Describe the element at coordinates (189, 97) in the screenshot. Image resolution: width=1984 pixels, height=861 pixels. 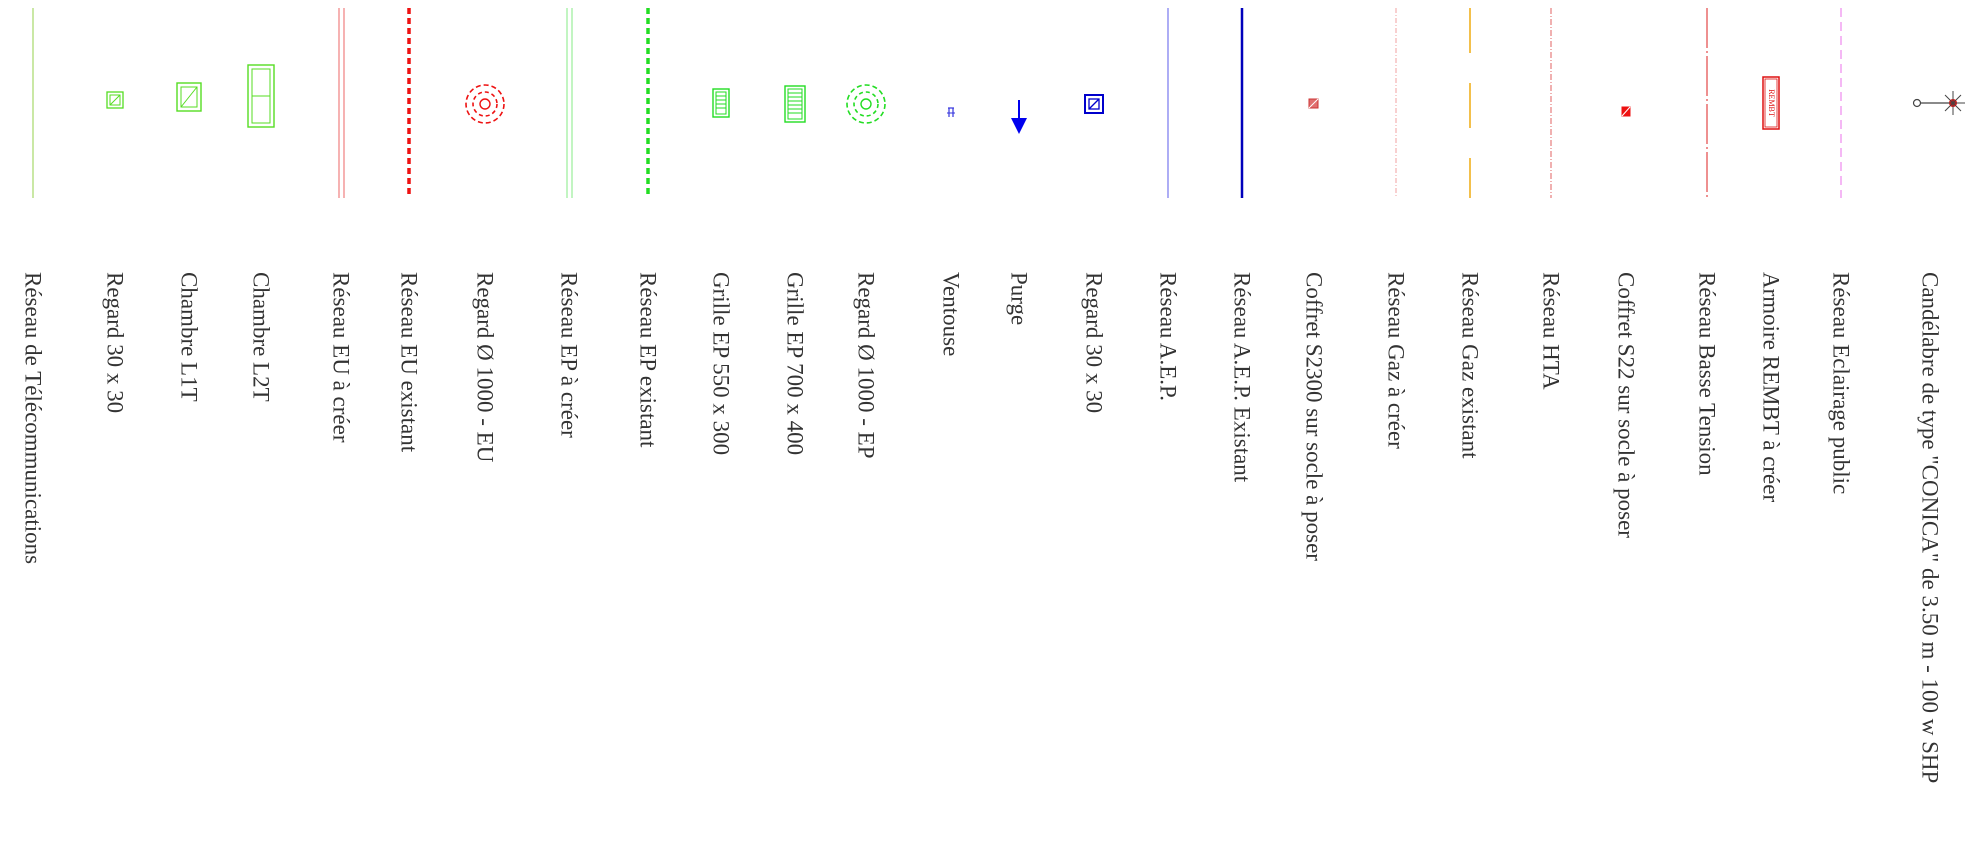
I see `chamber-l1t-icon` at that location.